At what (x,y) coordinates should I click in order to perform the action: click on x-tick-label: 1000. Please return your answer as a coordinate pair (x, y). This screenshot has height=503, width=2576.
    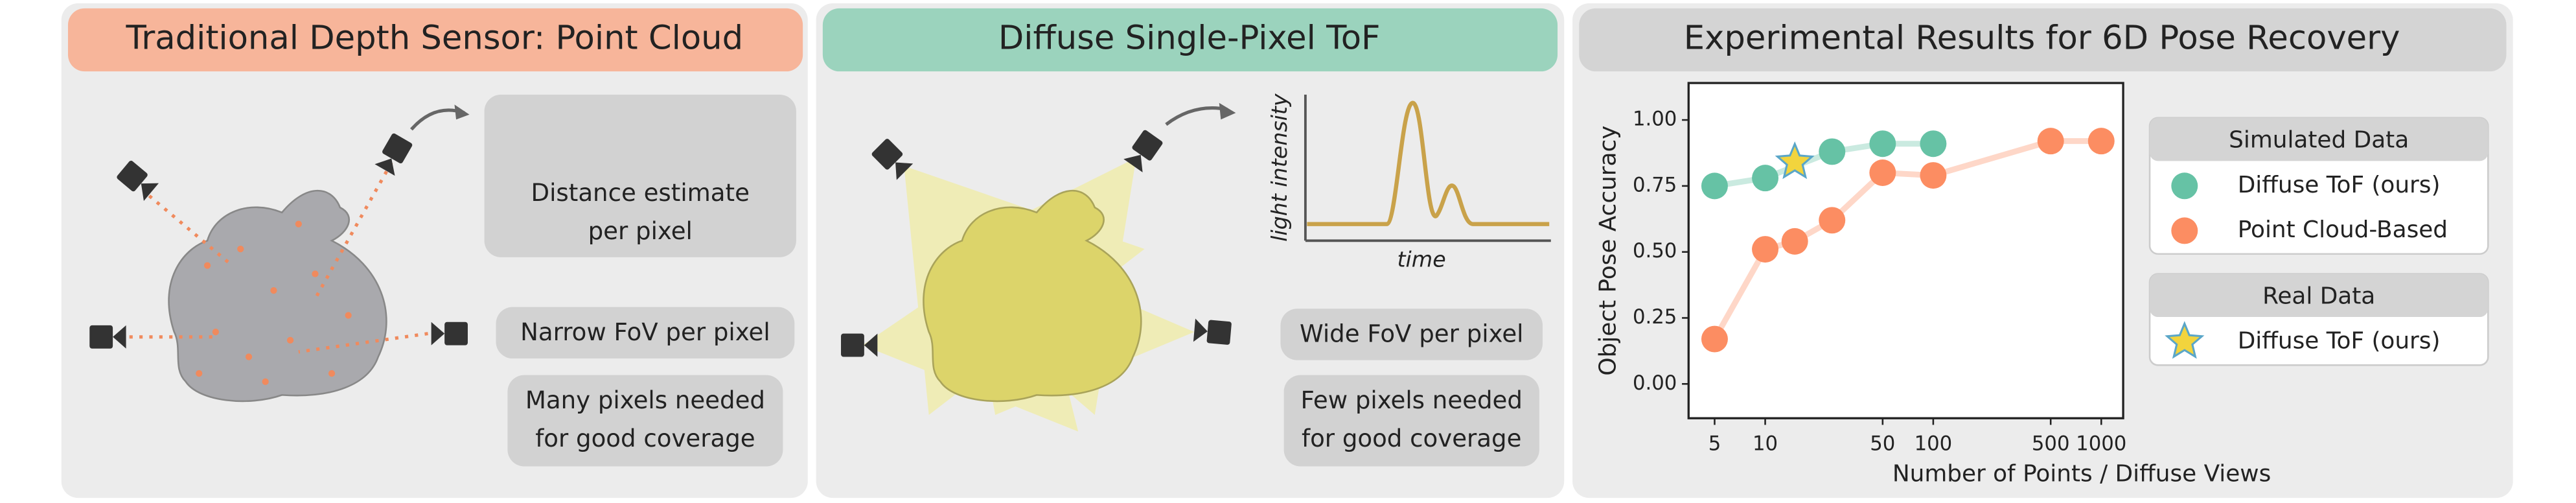
    Looking at the image, I should click on (2101, 444).